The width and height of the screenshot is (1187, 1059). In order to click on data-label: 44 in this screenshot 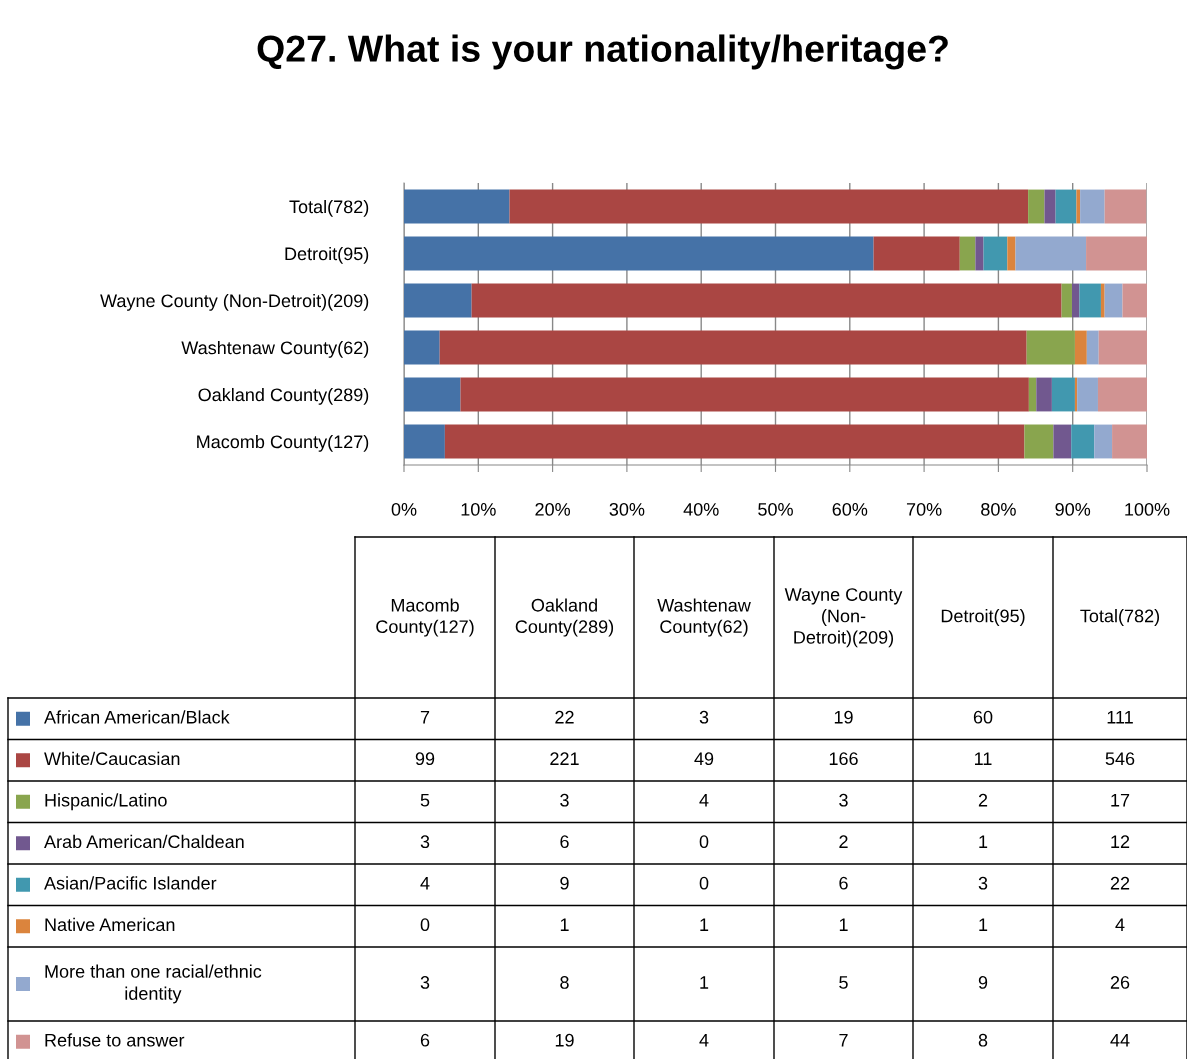, I will do `click(1120, 1040)`.